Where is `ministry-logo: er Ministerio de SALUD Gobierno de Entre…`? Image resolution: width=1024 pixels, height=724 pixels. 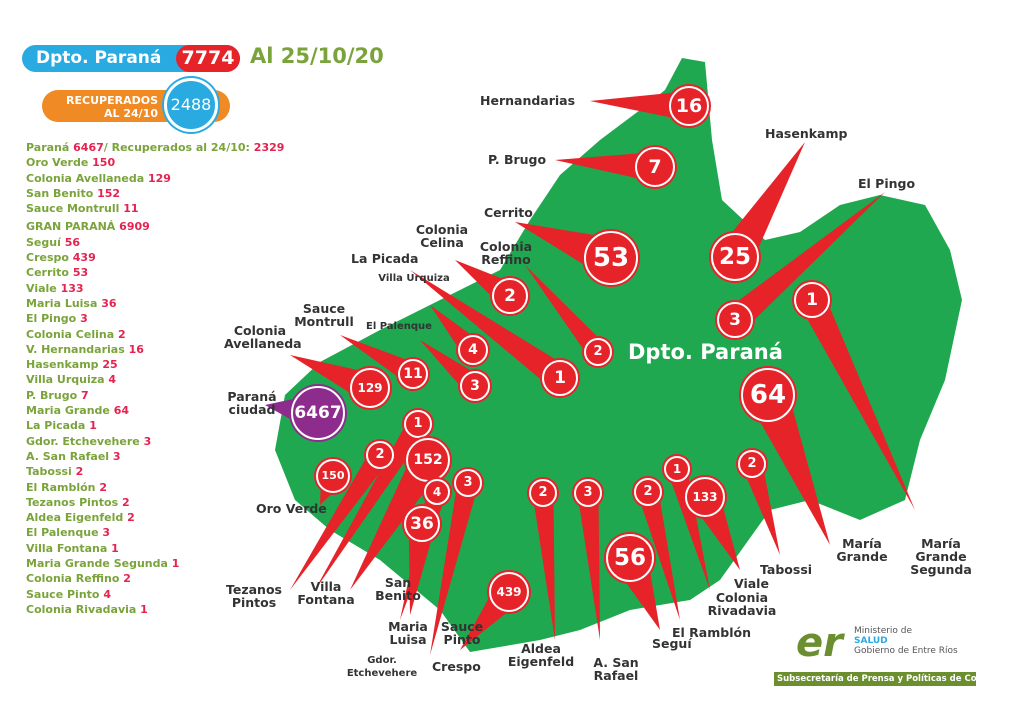 ministry-logo: er Ministerio de SALUD Gobierno de Entre… is located at coordinates (899, 655).